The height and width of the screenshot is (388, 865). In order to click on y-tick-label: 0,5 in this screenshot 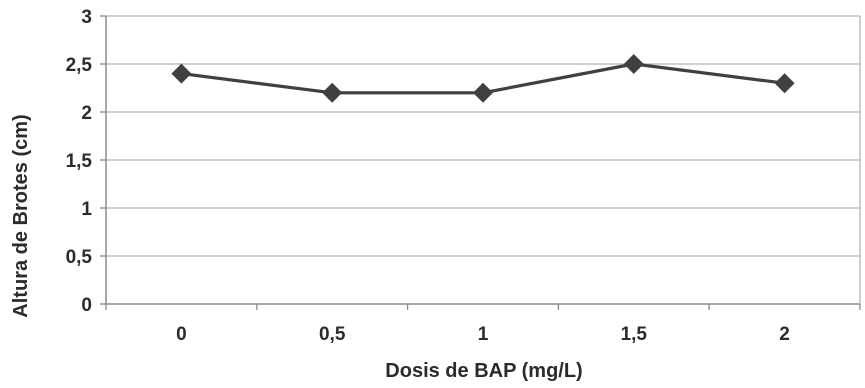, I will do `click(79, 257)`.